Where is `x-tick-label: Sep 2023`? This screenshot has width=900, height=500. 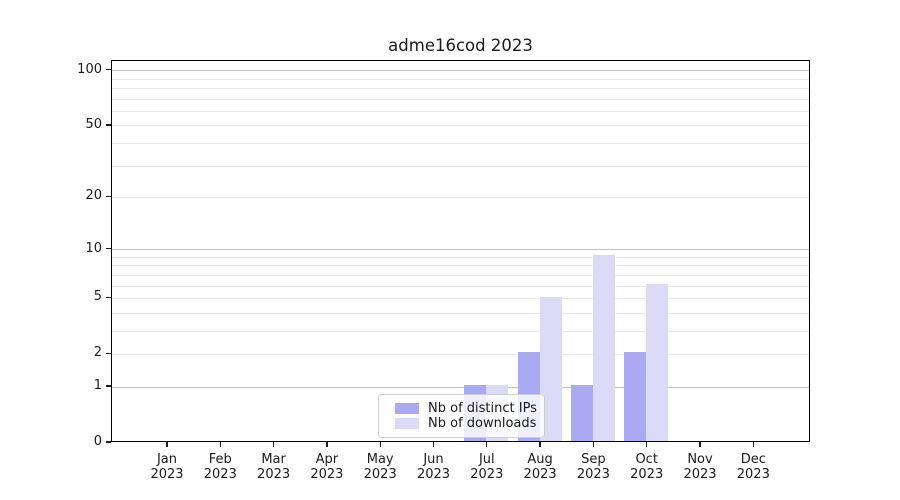
x-tick-label: Sep 2023 is located at coordinates (593, 467).